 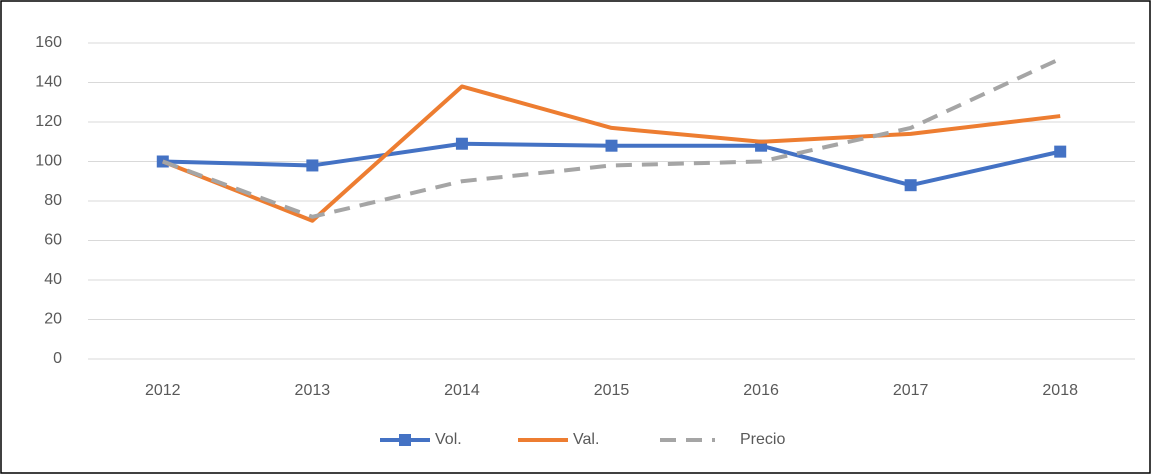 What do you see at coordinates (761, 390) in the screenshot?
I see `x-tick-label: 2016` at bounding box center [761, 390].